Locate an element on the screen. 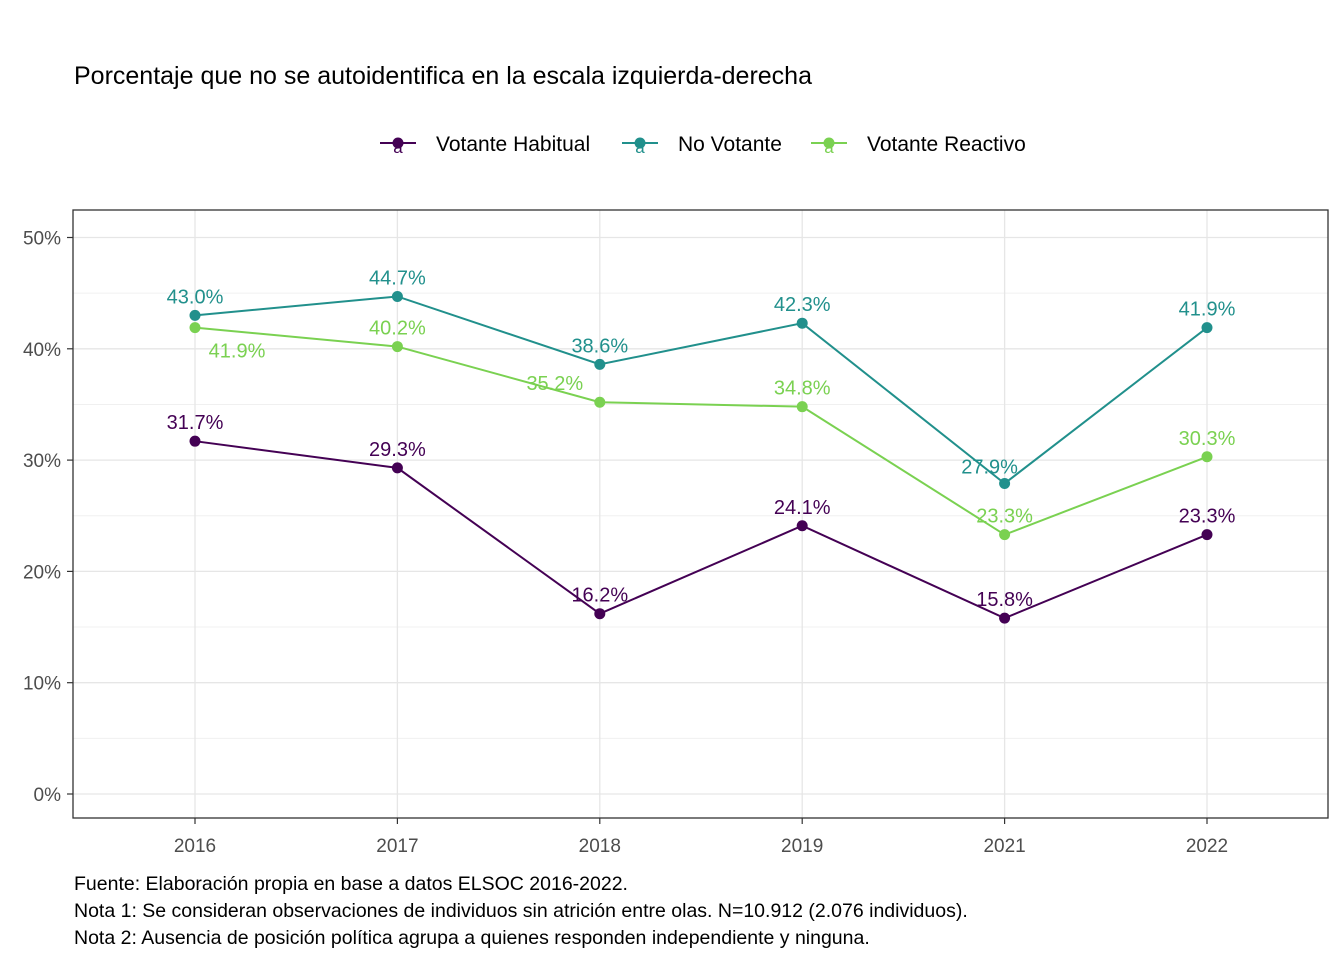 Image resolution: width=1344 pixels, height=960 pixels. x-tick-label: 2018 is located at coordinates (600, 846).